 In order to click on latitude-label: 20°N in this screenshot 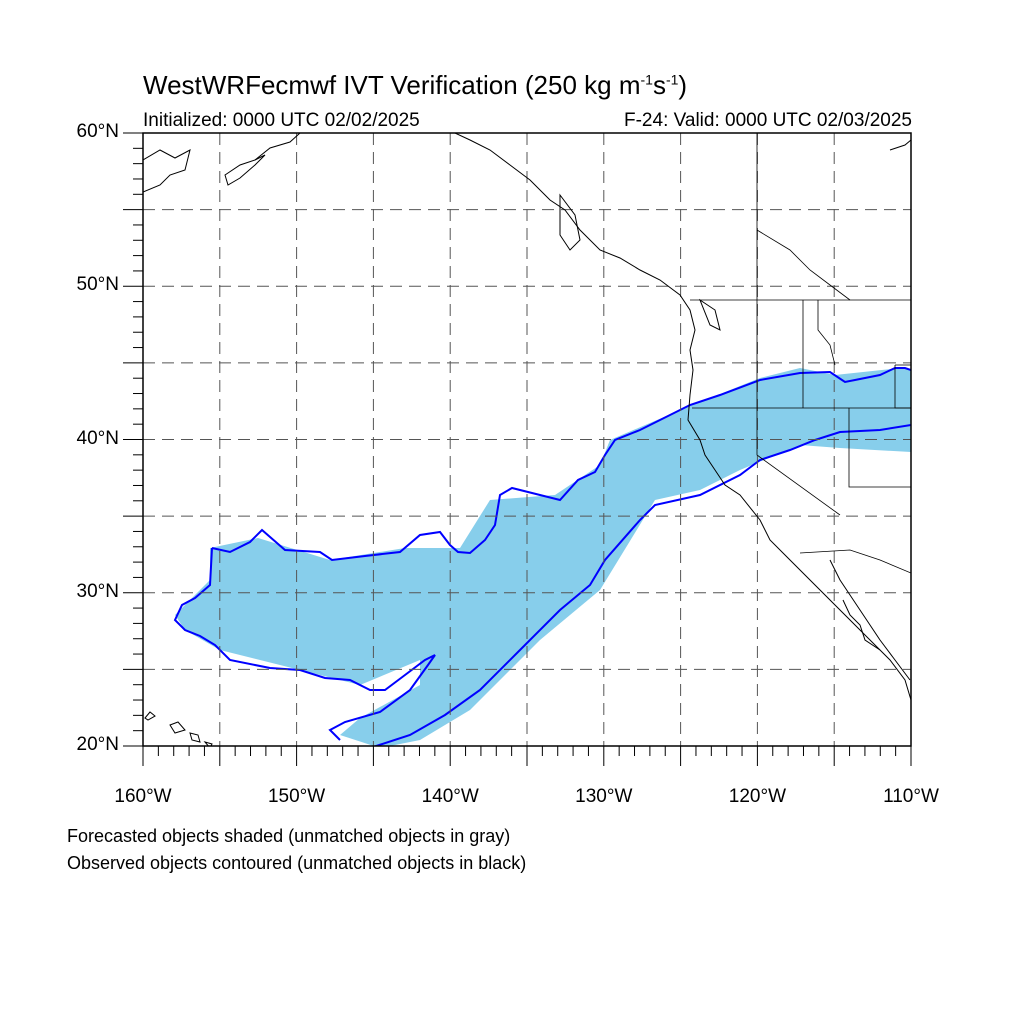, I will do `click(97, 744)`.